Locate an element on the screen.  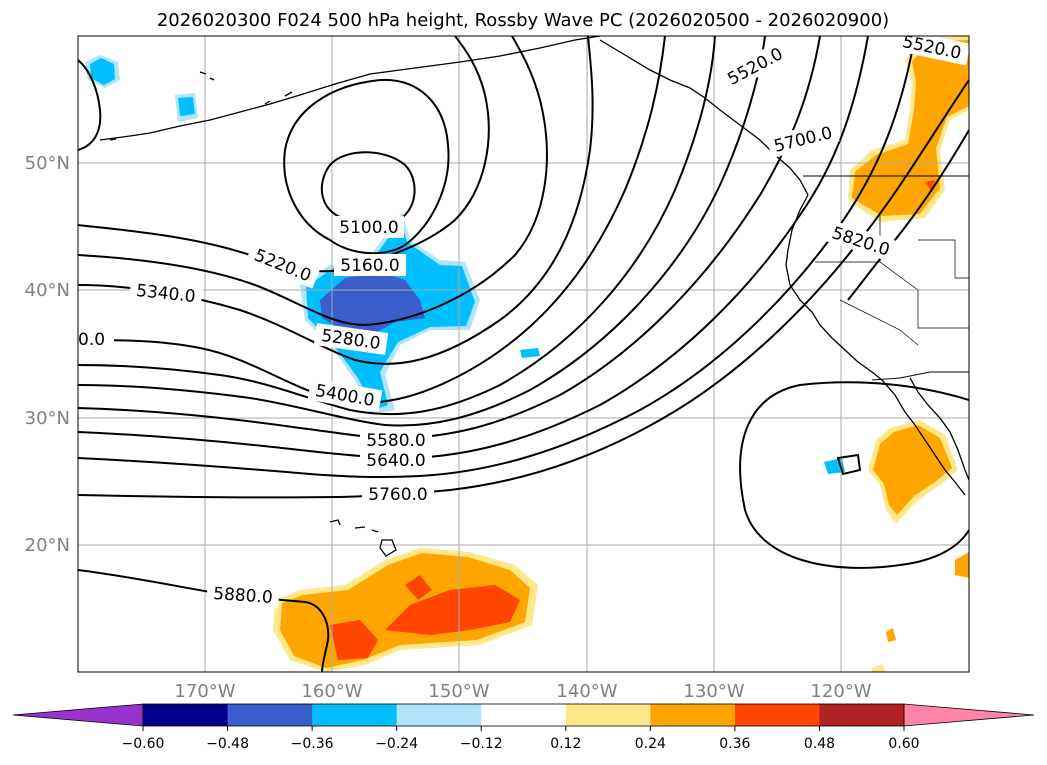
coast-us-west is located at coordinates (834, 287).